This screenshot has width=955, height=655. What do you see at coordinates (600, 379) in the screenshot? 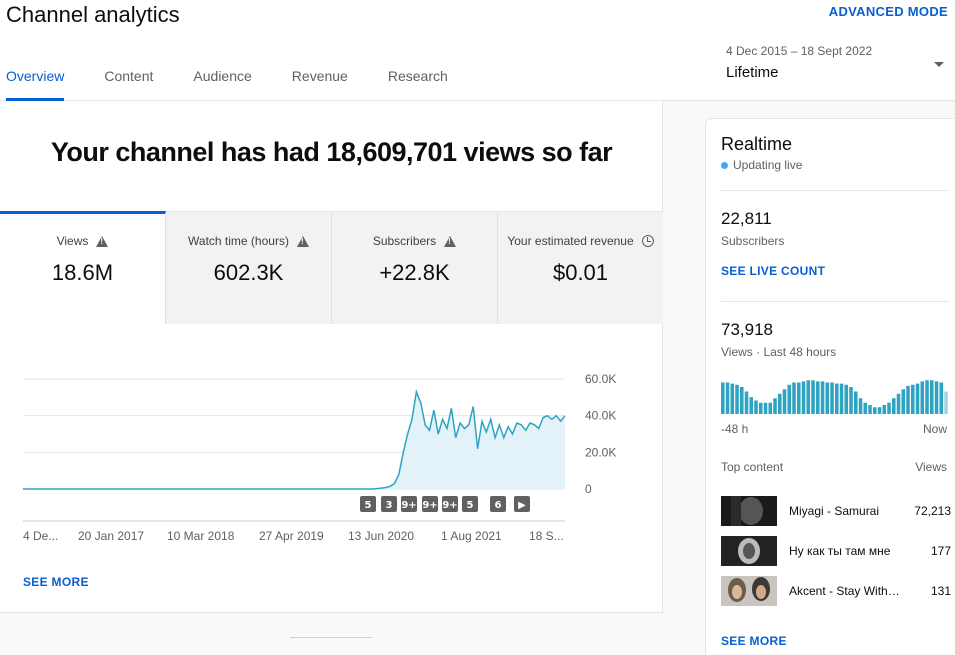
I see `y-tick-label: 60.0K` at bounding box center [600, 379].